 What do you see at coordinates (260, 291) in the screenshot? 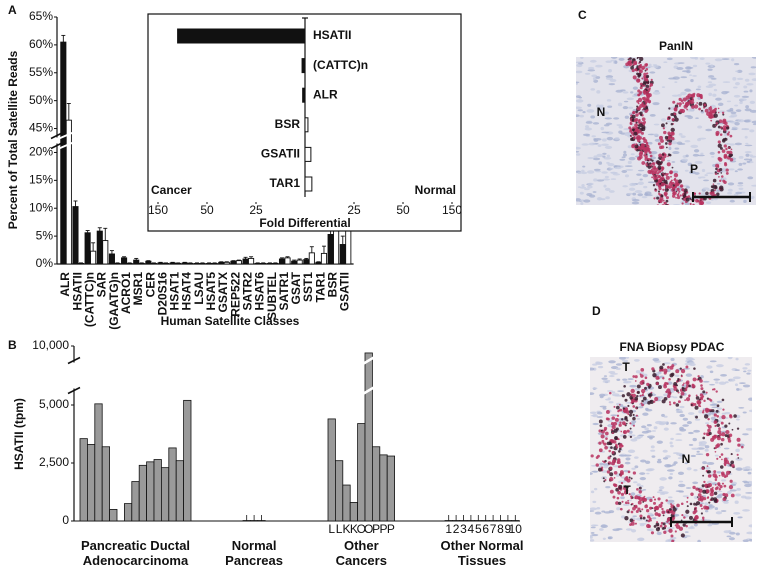
I see `x-tick-label: HSAT6` at bounding box center [260, 291].